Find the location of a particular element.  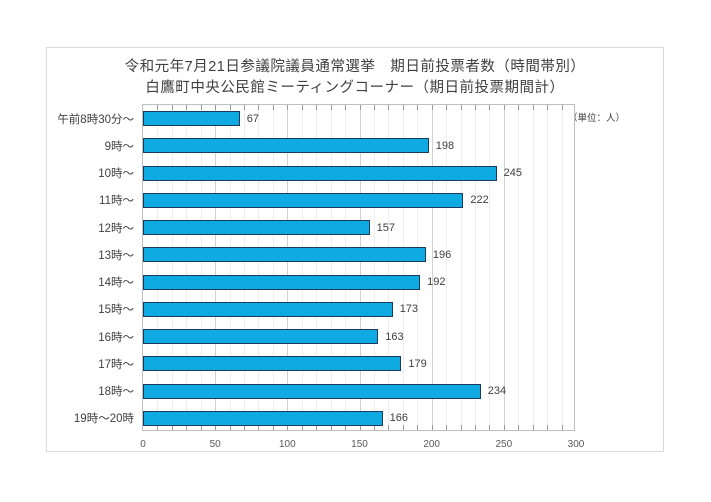

bar-value-label: 179 is located at coordinates (417, 363).